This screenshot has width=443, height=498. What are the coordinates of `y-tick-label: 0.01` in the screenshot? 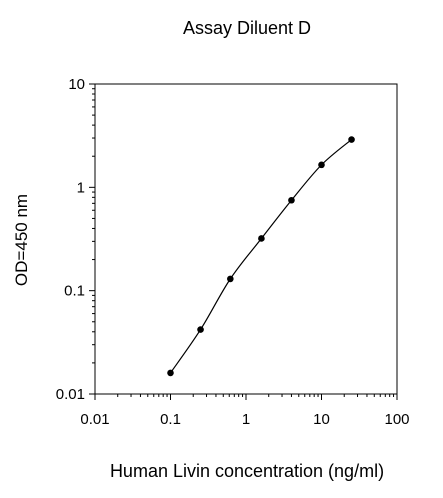 It's located at (70, 394).